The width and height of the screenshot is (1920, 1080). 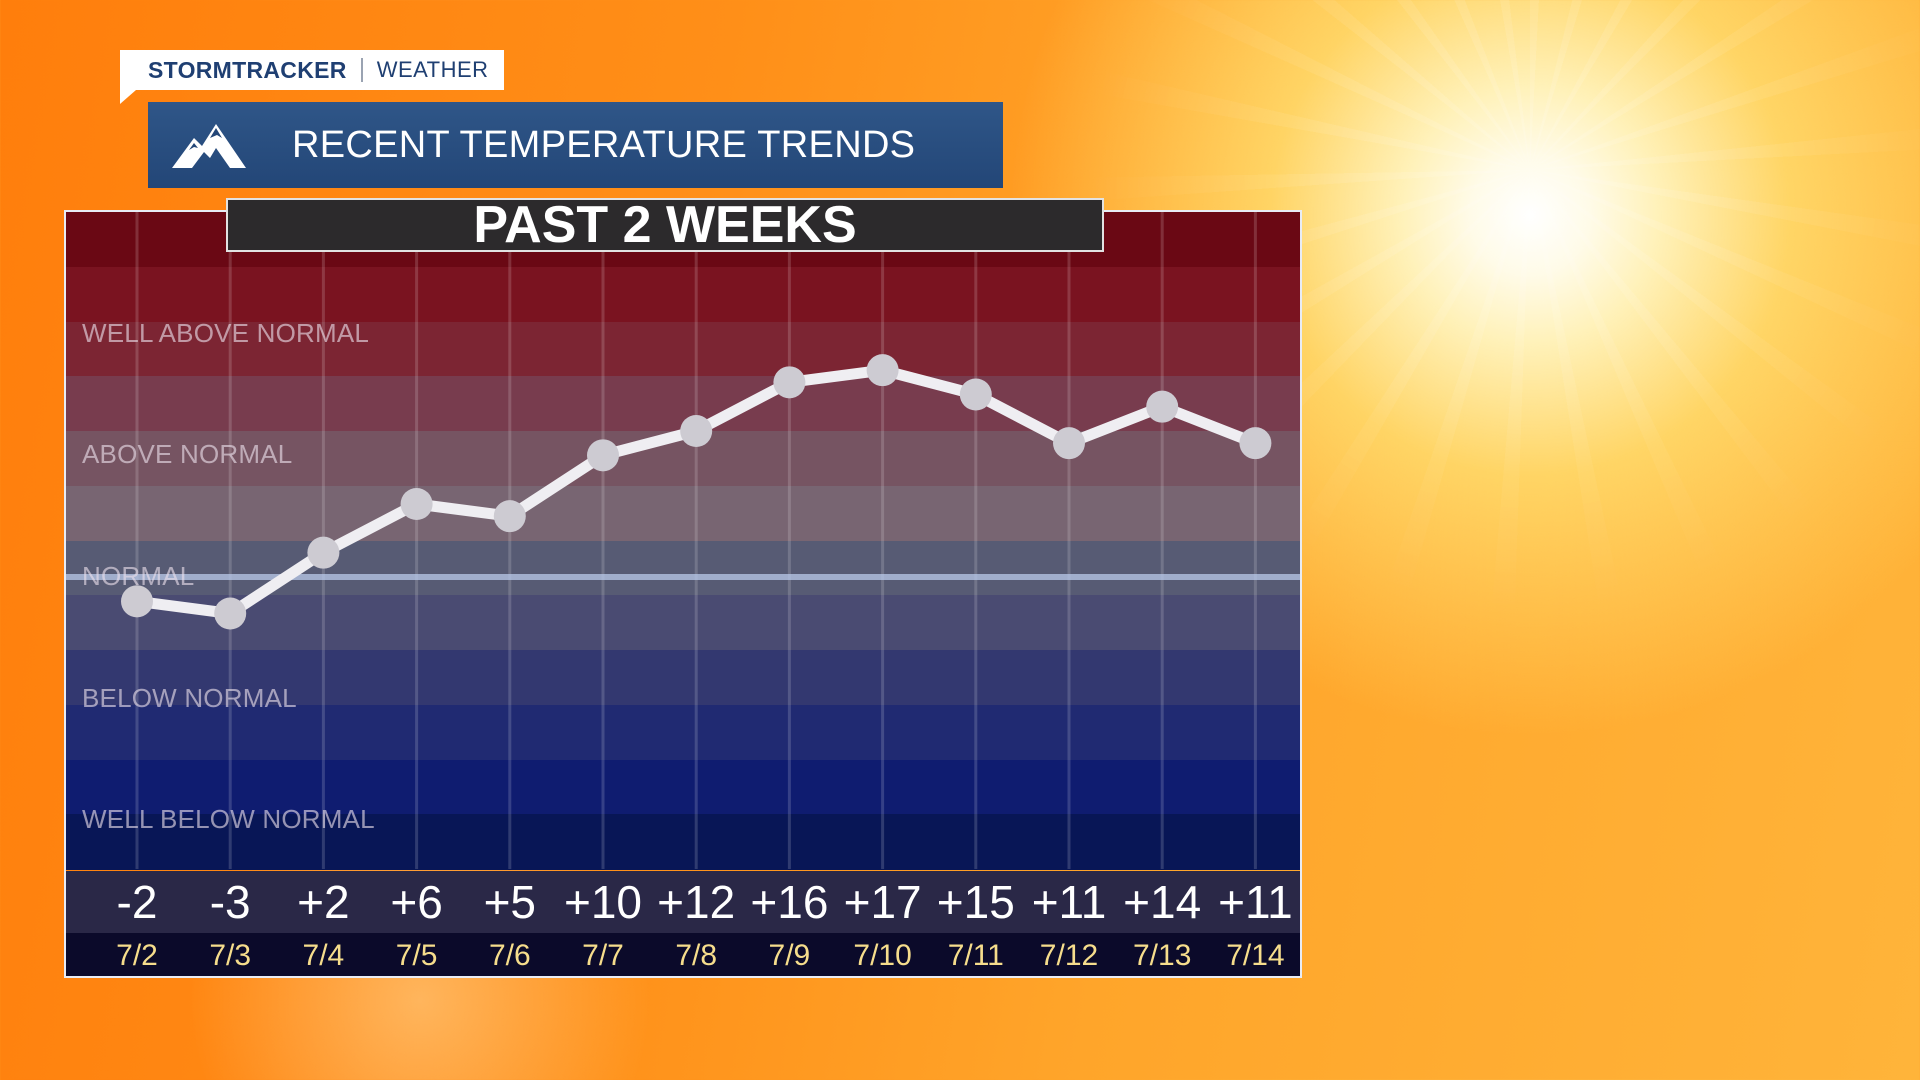 I want to click on value-label: +16, so click(x=789, y=902).